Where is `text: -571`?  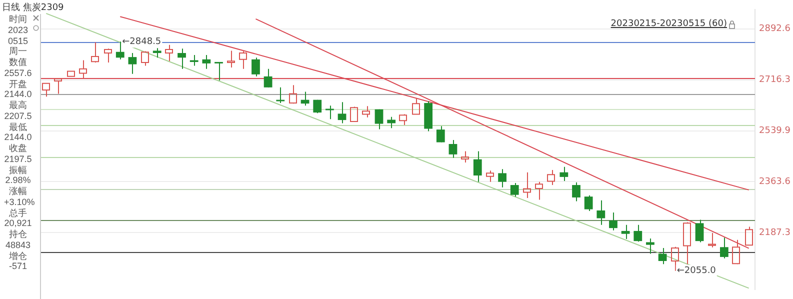
text: -571 is located at coordinates (18, 266).